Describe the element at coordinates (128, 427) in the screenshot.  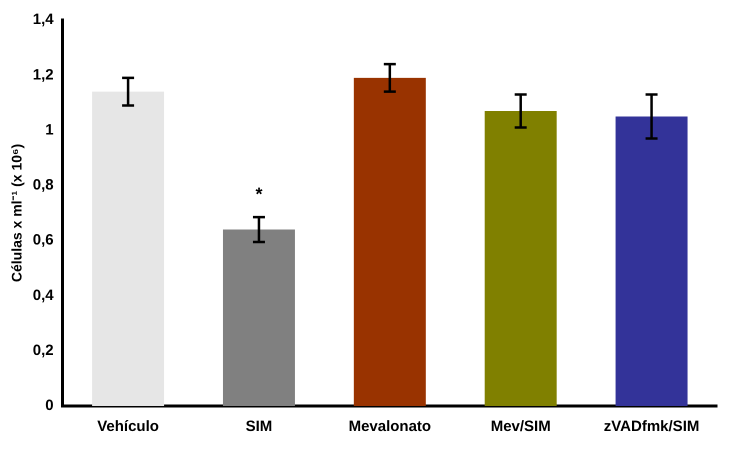
I see `x-tick-label: Vehículo` at that location.